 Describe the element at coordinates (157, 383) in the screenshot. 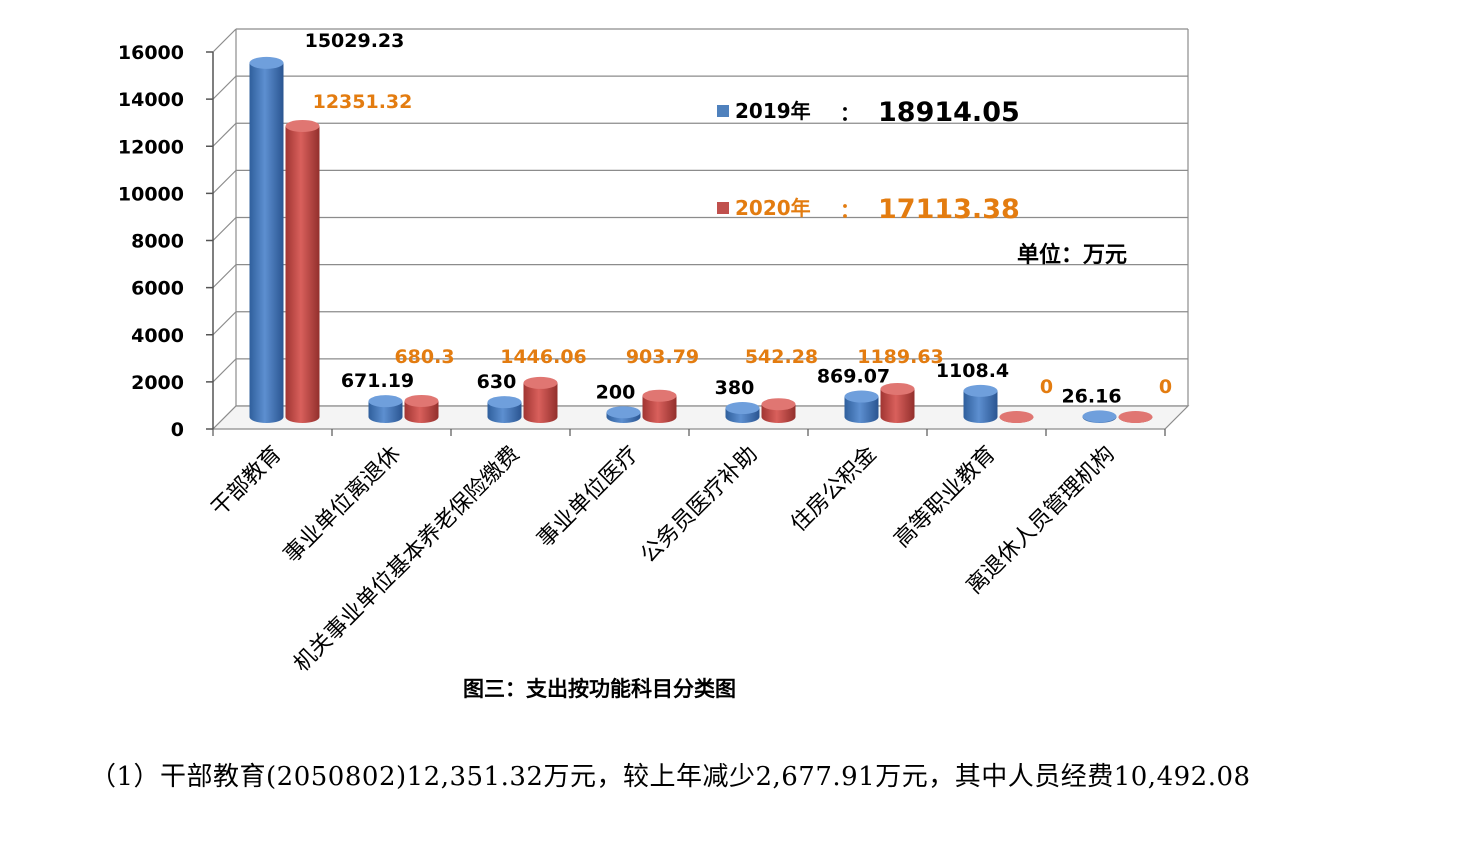

I see `y-tick-label: 2000` at that location.